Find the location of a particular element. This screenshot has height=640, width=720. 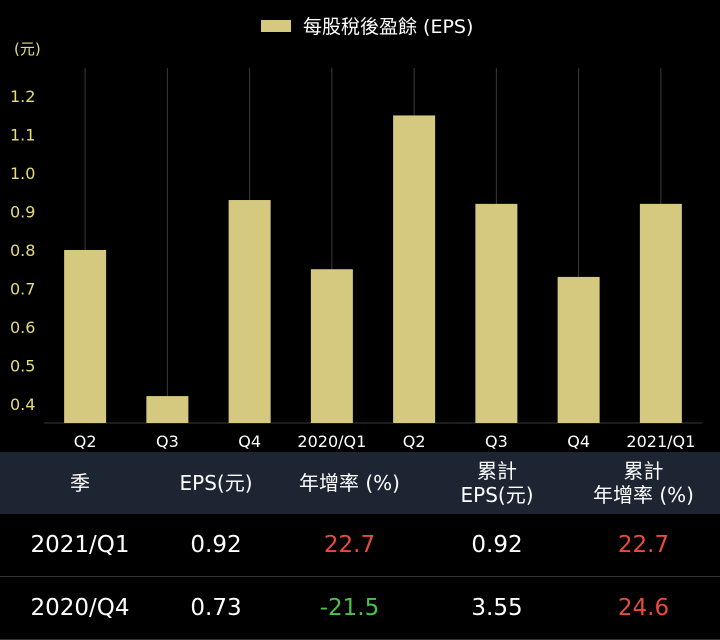

table-header: 季 EPS(元) 年增率 (%) 累計 EPS(元) 累計 年增率 (%) is located at coordinates (360, 483).